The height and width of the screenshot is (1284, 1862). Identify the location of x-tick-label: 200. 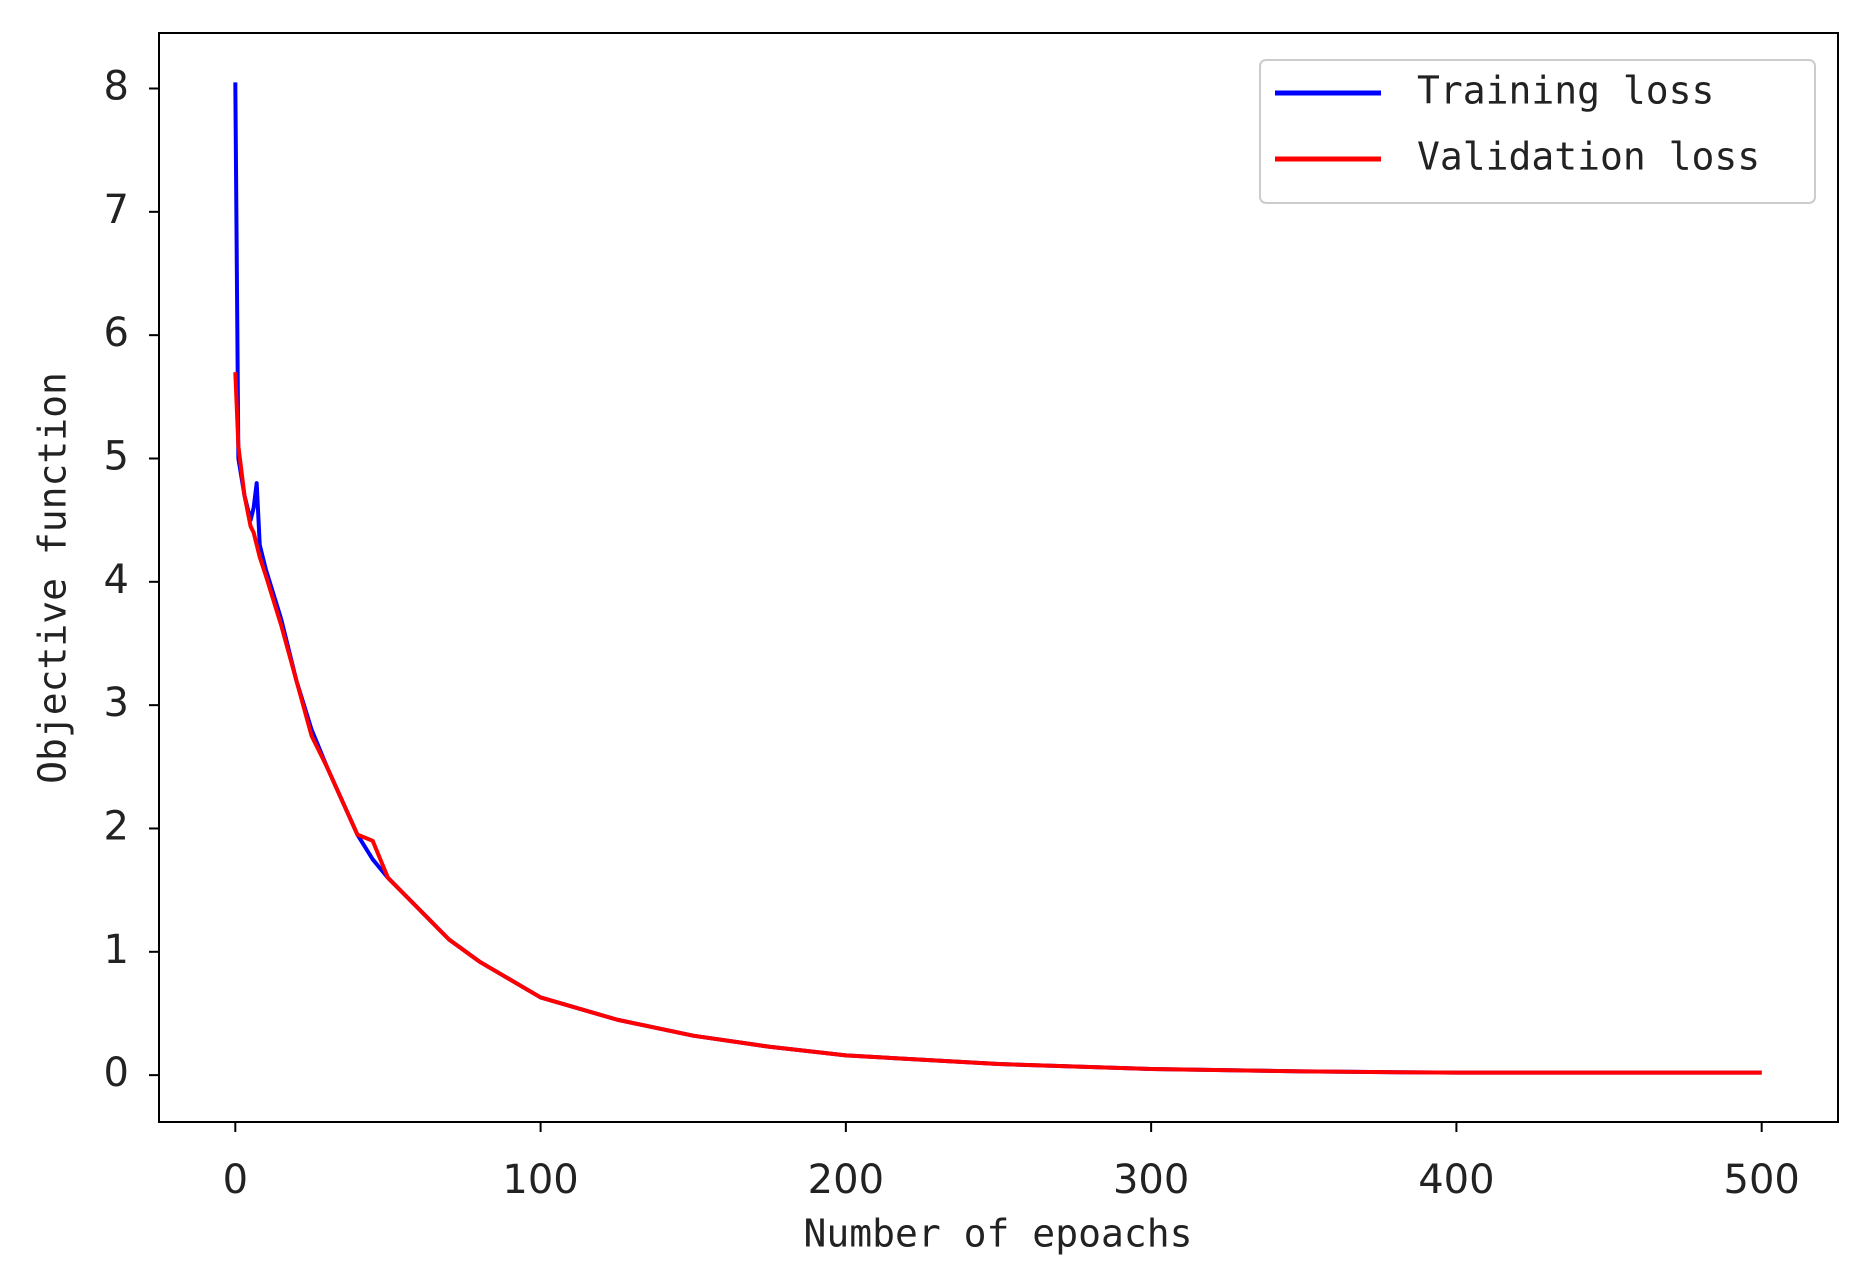
(846, 1180).